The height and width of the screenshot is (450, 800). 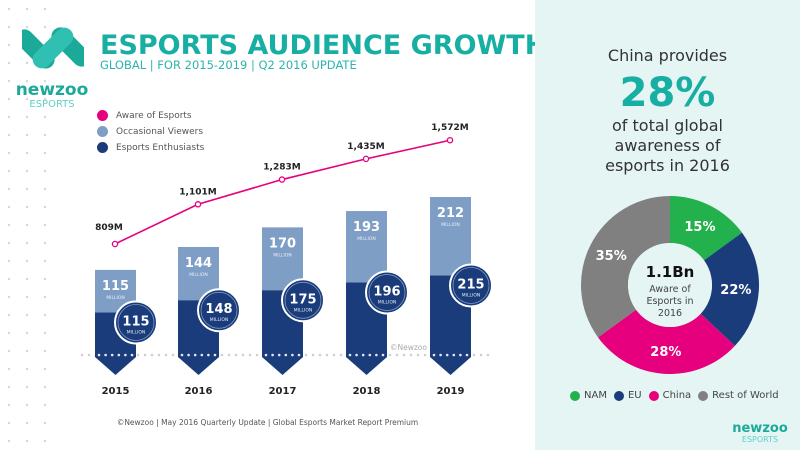 I want to click on enthusiasts-value: 148, so click(x=218, y=309).